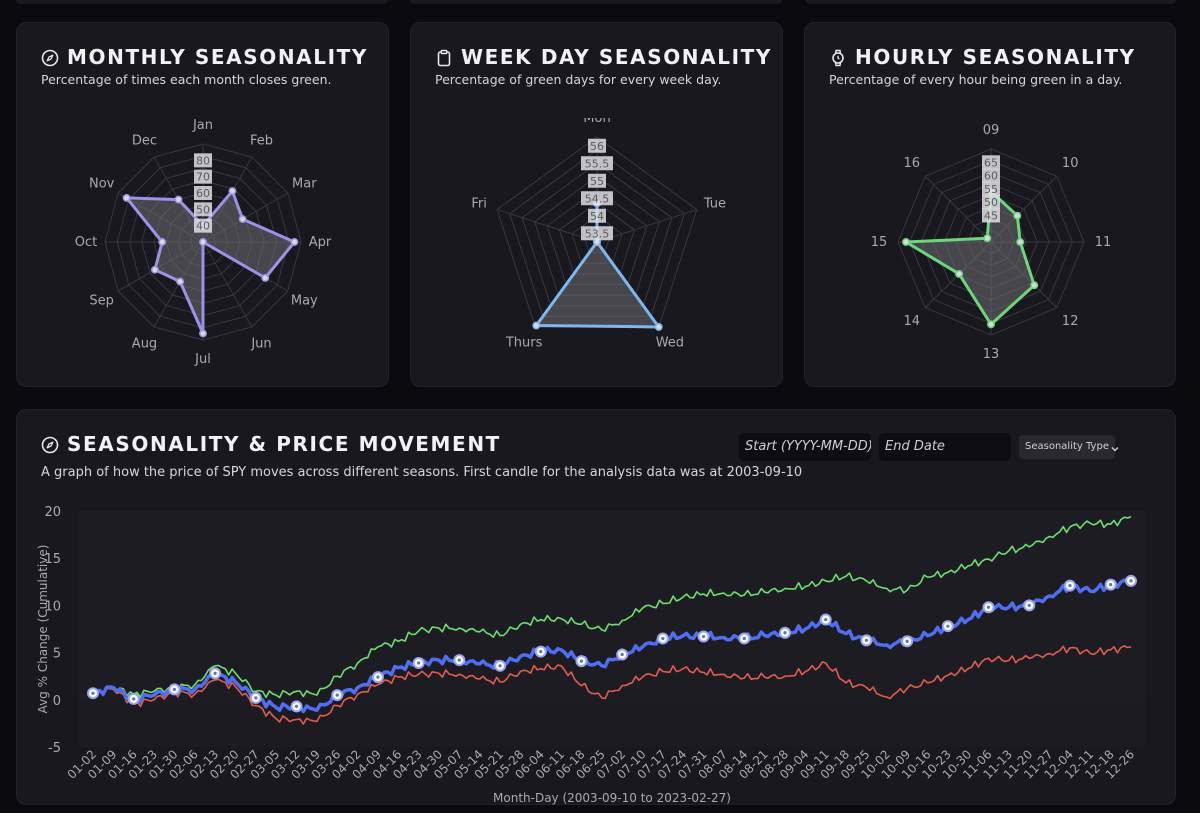  Describe the element at coordinates (203, 160) in the screenshot. I see `radar-tick-label: 80` at that location.